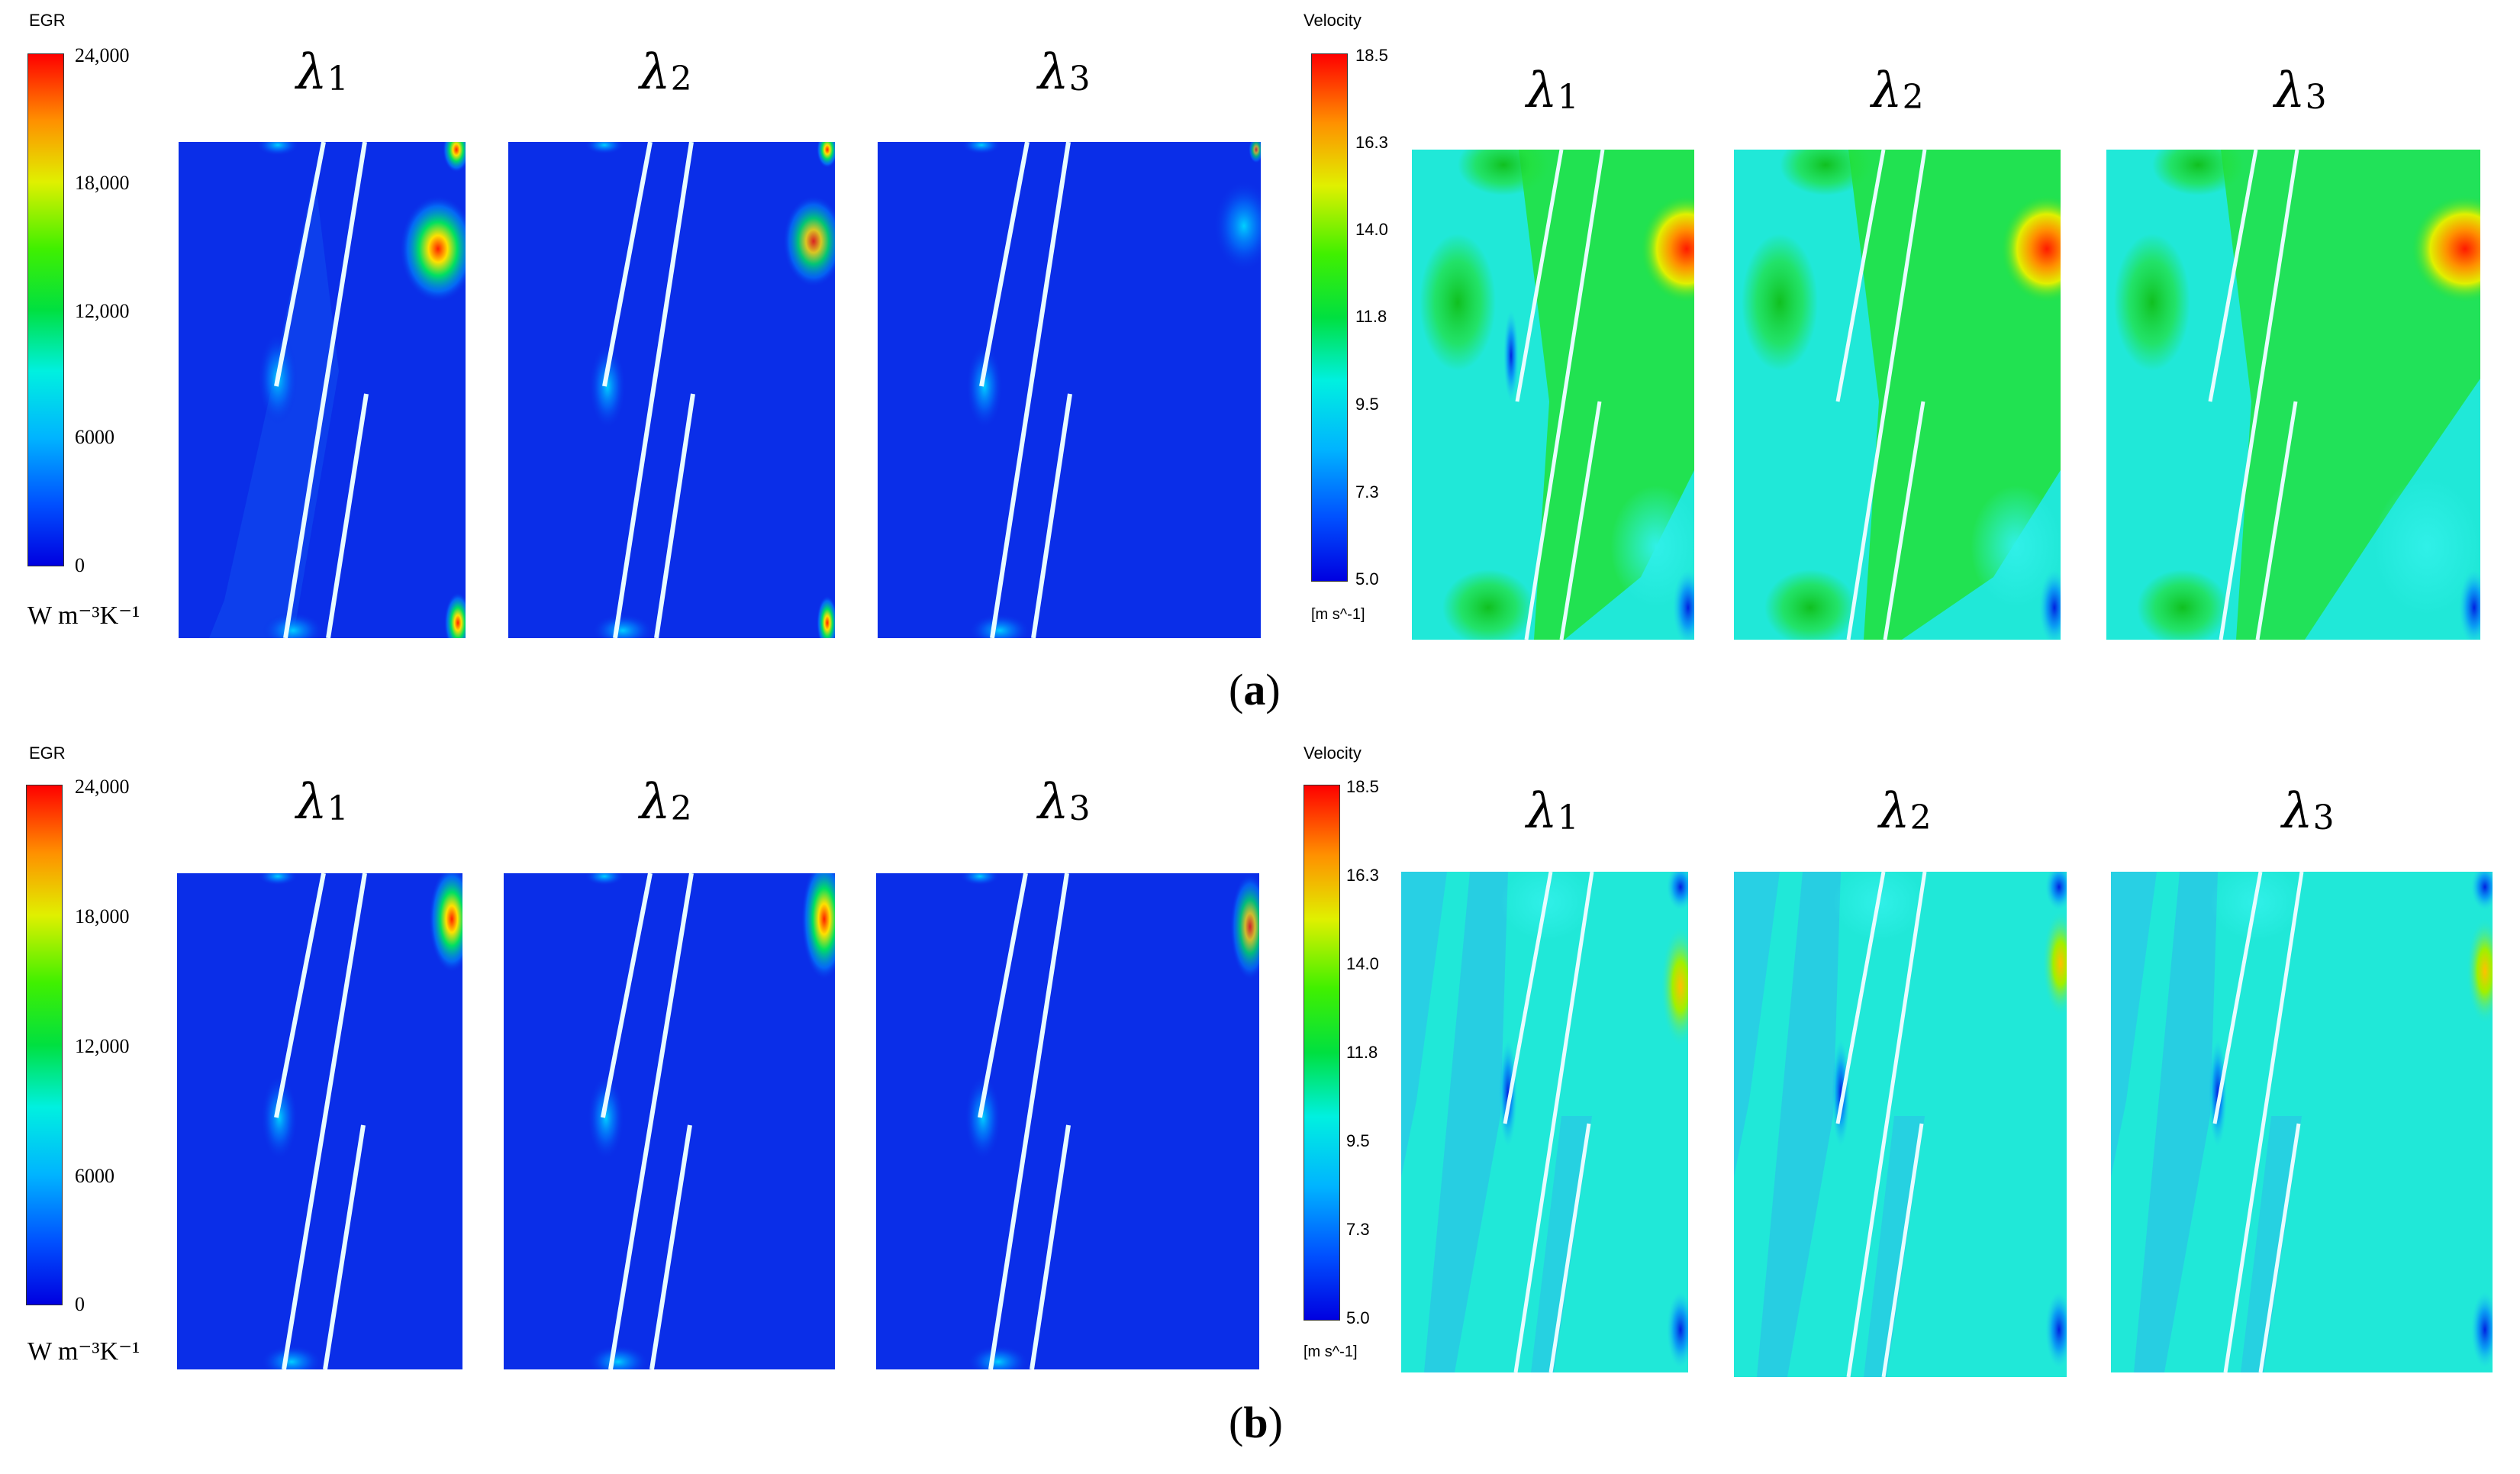 This screenshot has height=1474, width=2520. I want to click on egr-field-a-lambda1, so click(322, 390).